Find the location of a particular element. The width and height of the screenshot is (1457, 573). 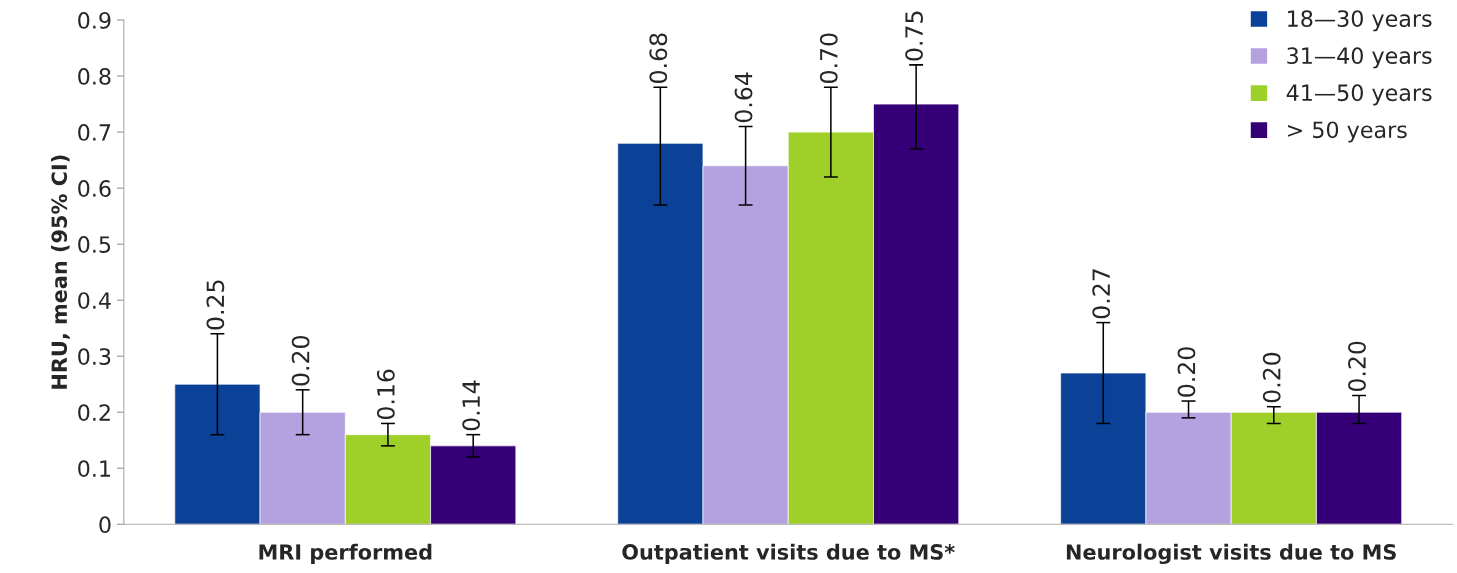

legend-label: 31—40 years is located at coordinates (1359, 58).